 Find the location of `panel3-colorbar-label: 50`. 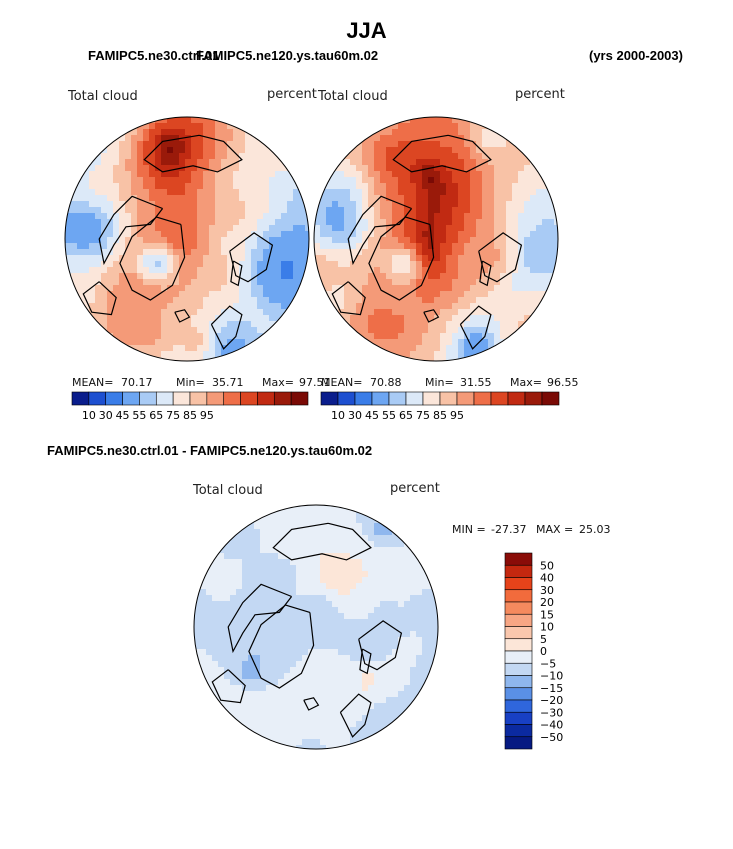

panel3-colorbar-label: 50 is located at coordinates (547, 565).